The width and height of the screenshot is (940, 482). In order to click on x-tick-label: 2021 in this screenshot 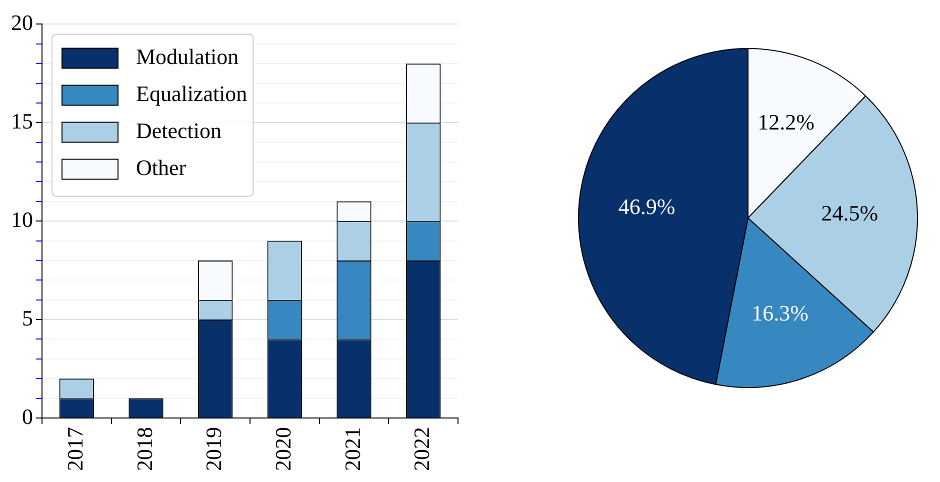, I will do `click(352, 449)`.